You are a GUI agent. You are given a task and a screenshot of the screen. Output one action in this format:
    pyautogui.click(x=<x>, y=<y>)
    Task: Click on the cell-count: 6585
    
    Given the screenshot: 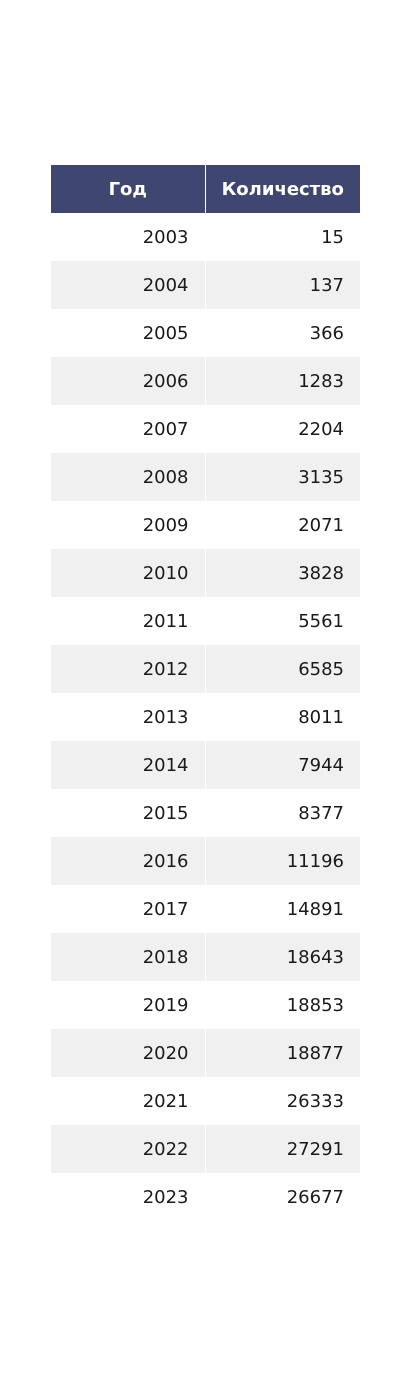 What is the action you would take?
    pyautogui.click(x=282, y=669)
    